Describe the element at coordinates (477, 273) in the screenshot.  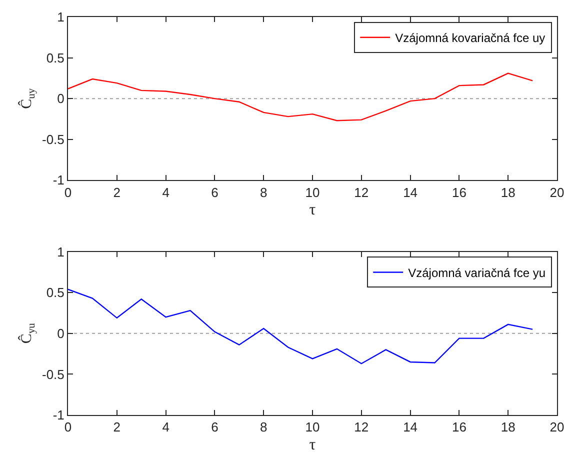
I see `legend-label: Vzájomná variačná fce yu` at that location.